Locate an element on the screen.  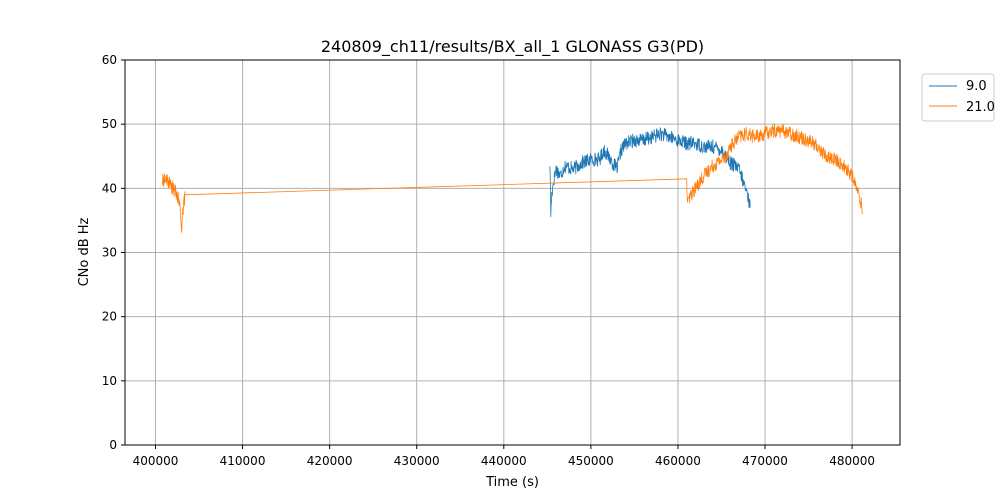
x-tick-label-7: 470000 is located at coordinates (765, 461).